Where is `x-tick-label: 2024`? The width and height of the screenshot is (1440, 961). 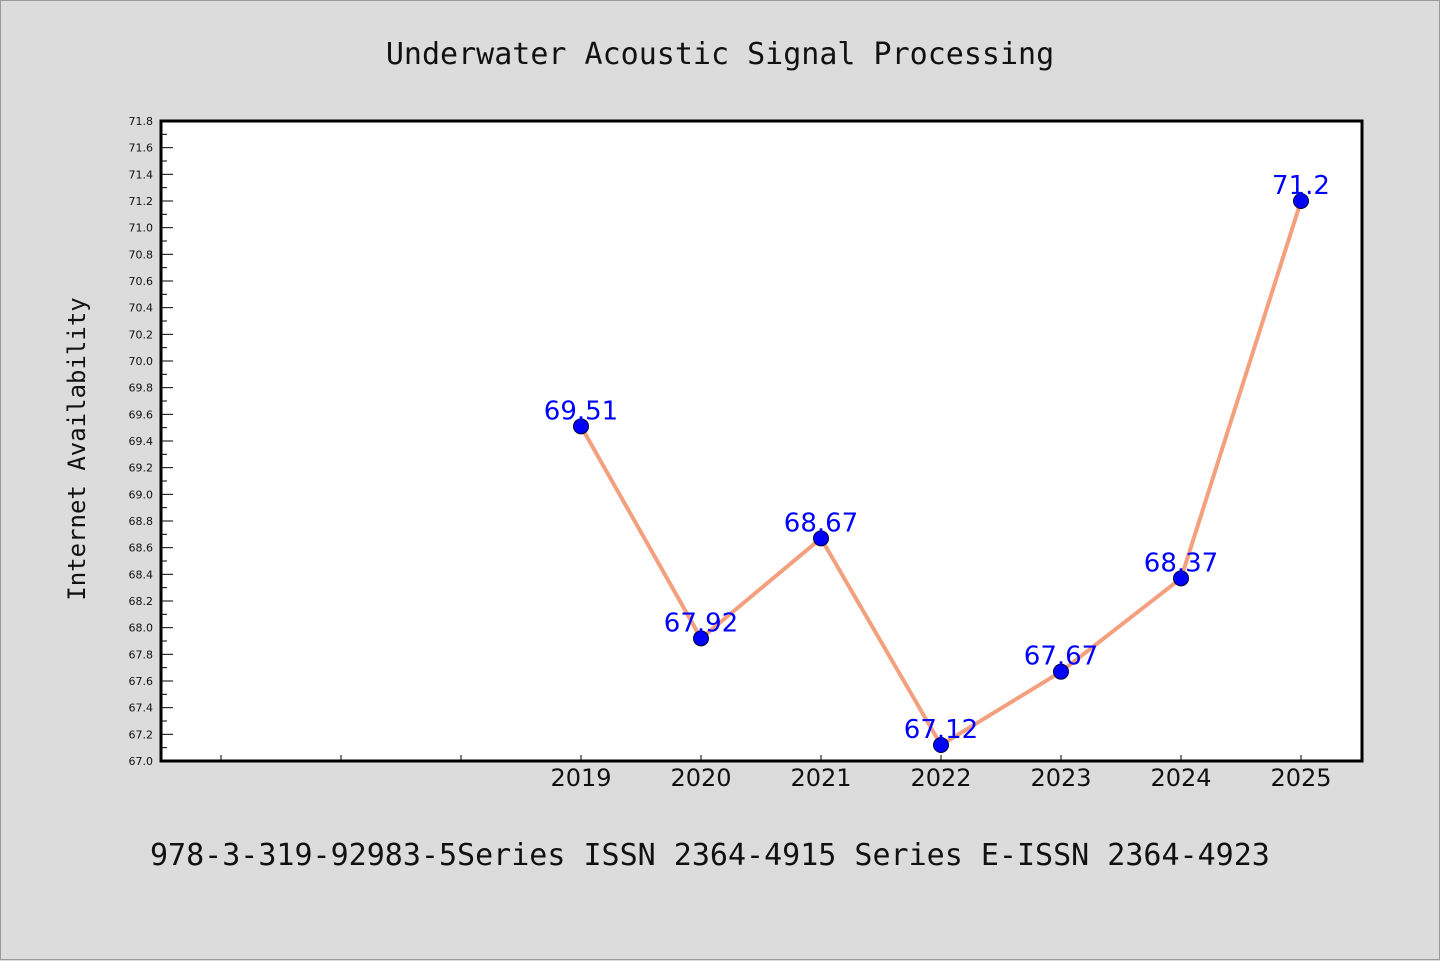 x-tick-label: 2024 is located at coordinates (1180, 778).